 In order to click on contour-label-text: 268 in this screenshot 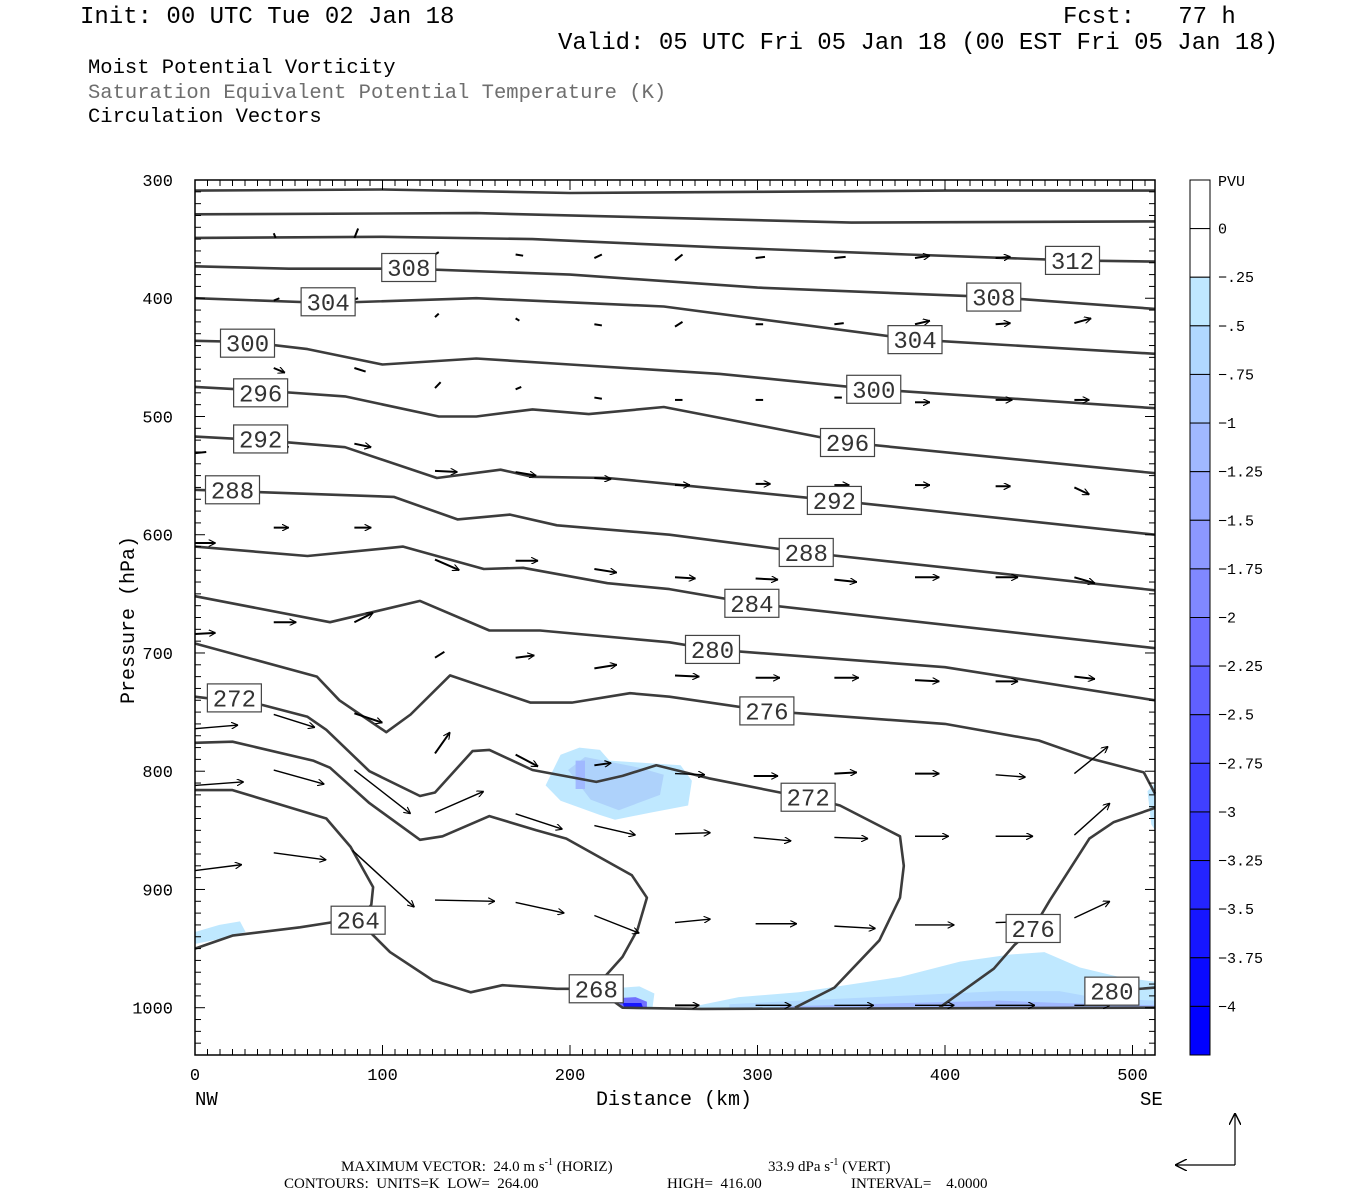, I will do `click(596, 991)`.